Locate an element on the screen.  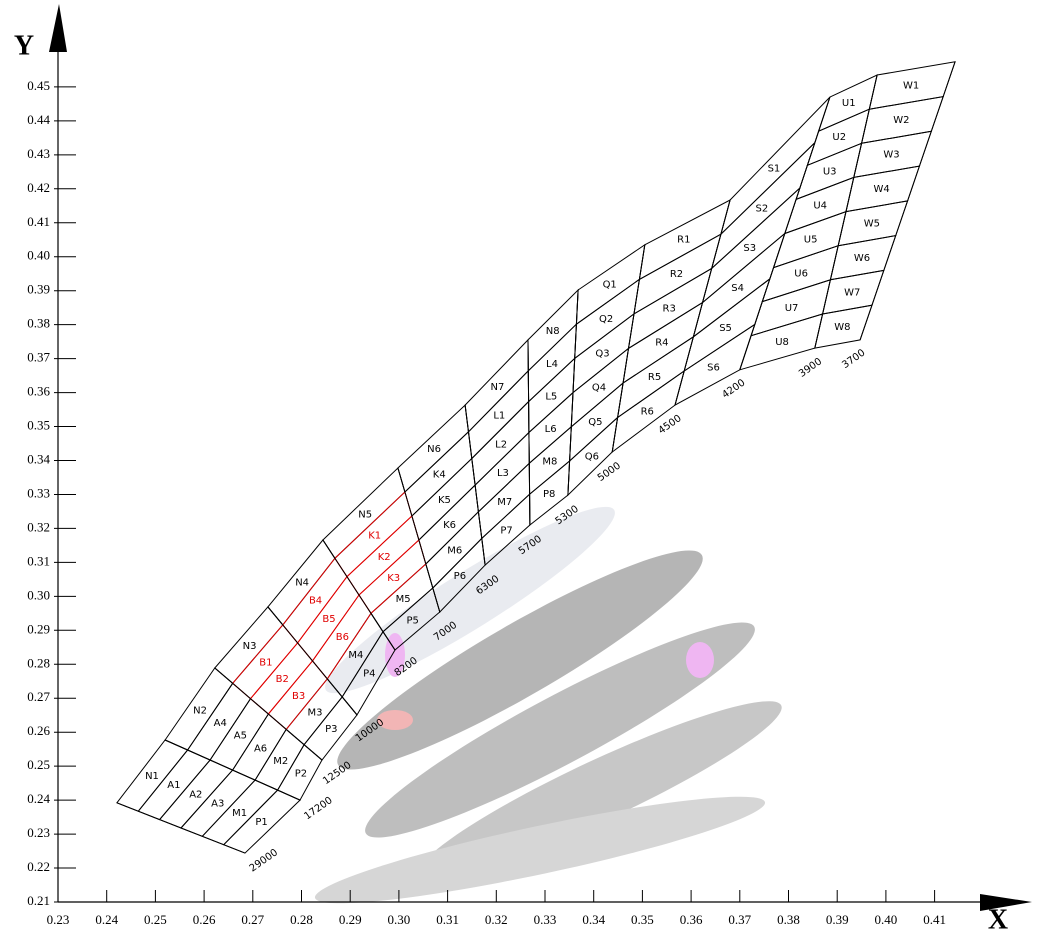
x-tick-label: 0.39 is located at coordinates (837, 919).